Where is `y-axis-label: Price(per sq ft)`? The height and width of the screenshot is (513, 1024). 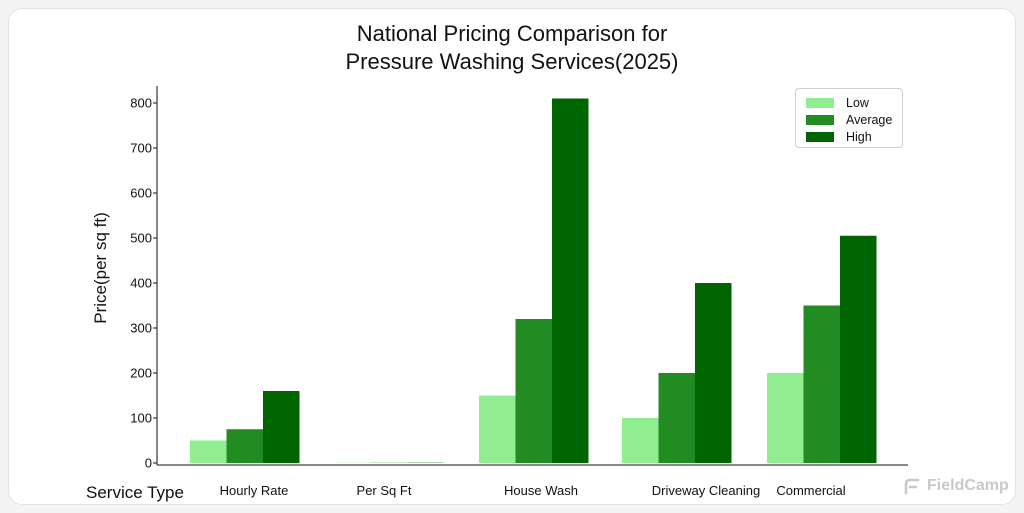
y-axis-label: Price(per sq ft) is located at coordinates (100, 268).